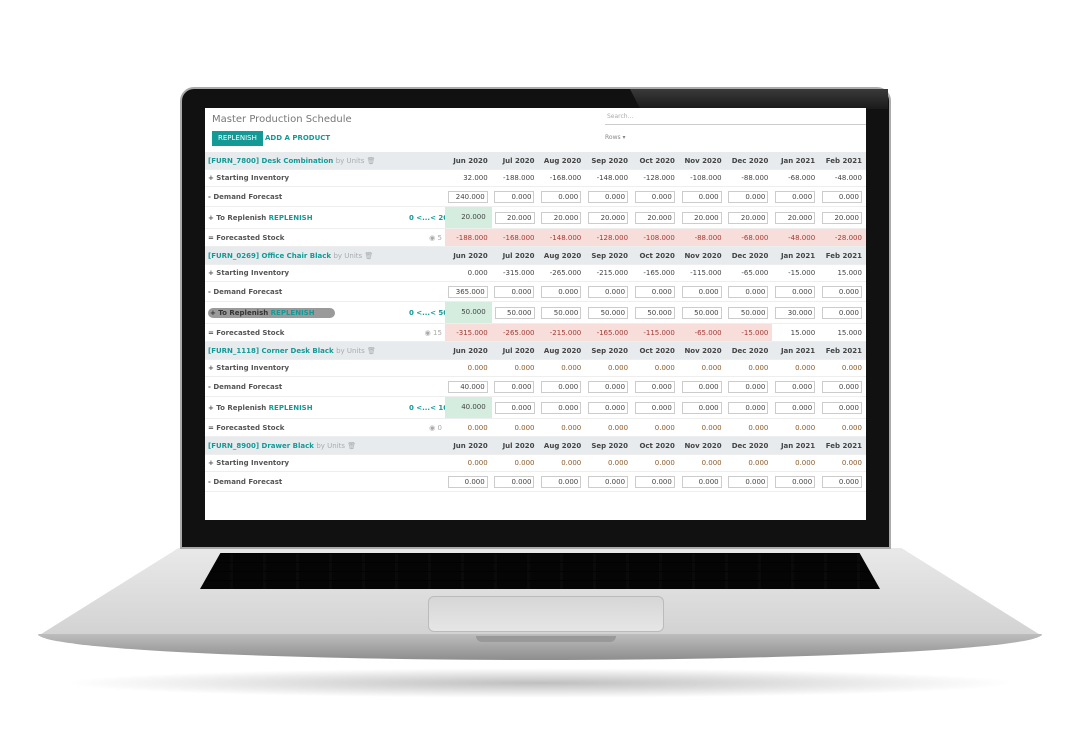 The width and height of the screenshot is (1080, 741). What do you see at coordinates (467, 386) in the screenshot?
I see `demand-input: 40.000` at bounding box center [467, 386].